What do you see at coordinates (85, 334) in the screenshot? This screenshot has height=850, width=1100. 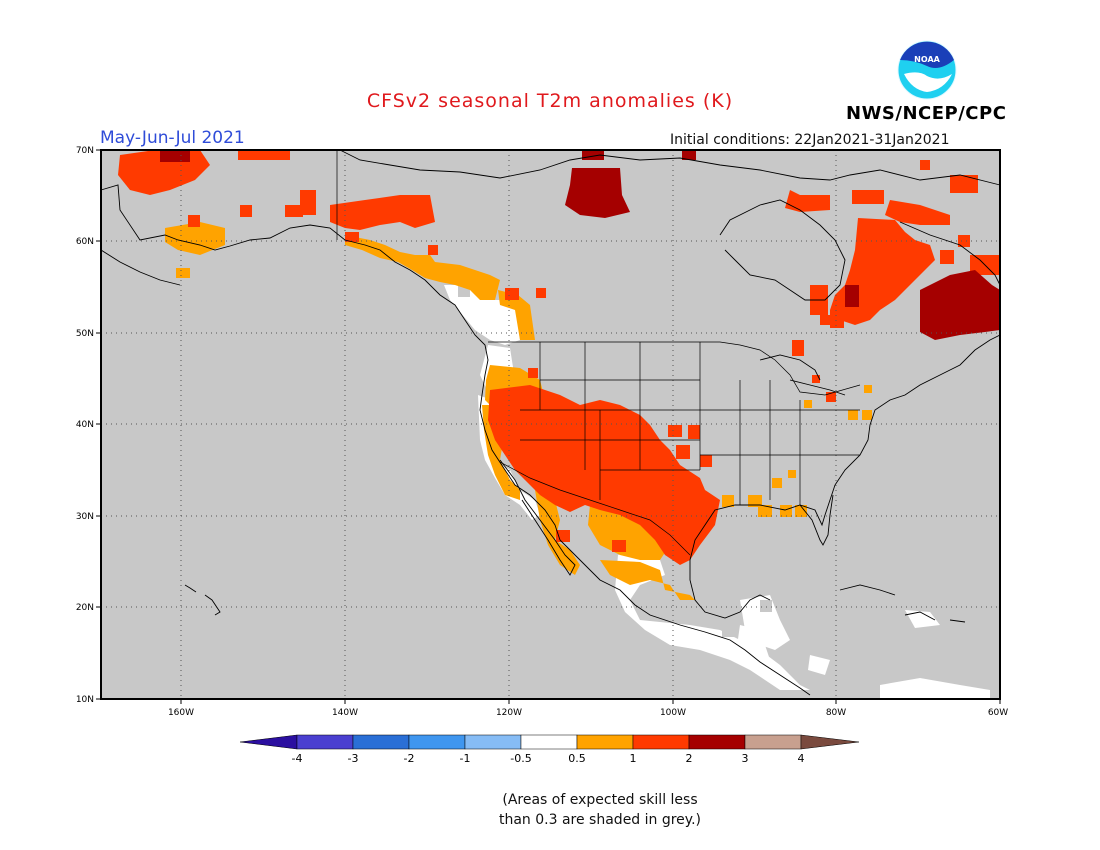 I see `lat-label: 50N` at bounding box center [85, 334].